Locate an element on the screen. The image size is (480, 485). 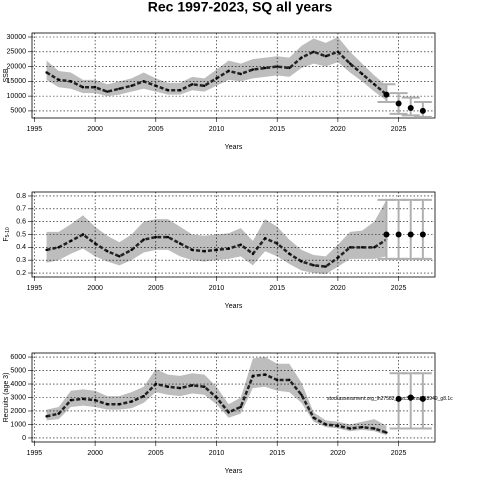
y-axis-label: Recruits (age 3) is located at coordinates (6, 398).